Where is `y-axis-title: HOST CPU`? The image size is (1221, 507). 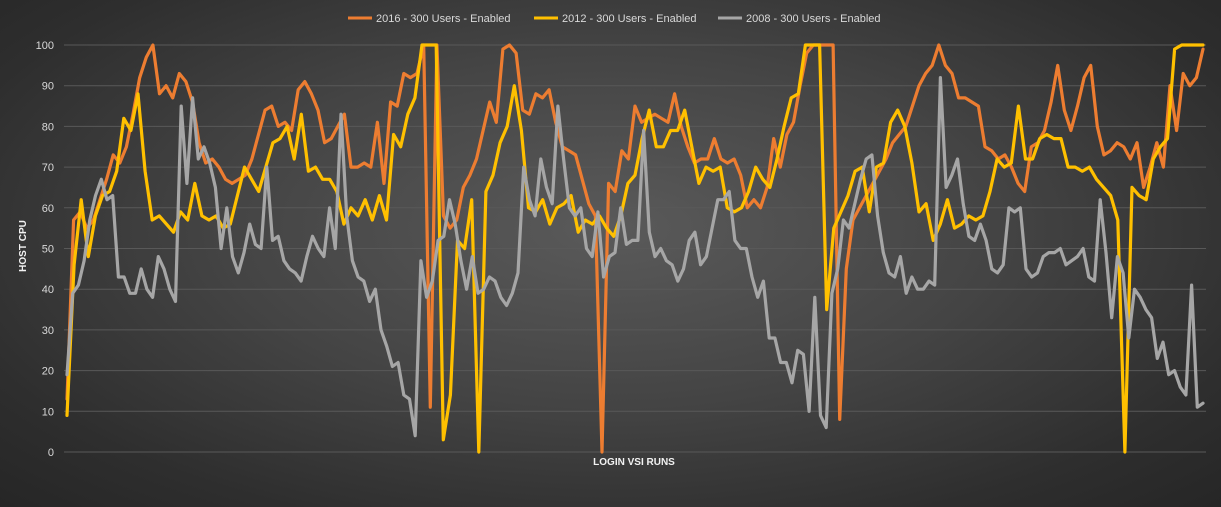 y-axis-title: HOST CPU is located at coordinates (23, 246).